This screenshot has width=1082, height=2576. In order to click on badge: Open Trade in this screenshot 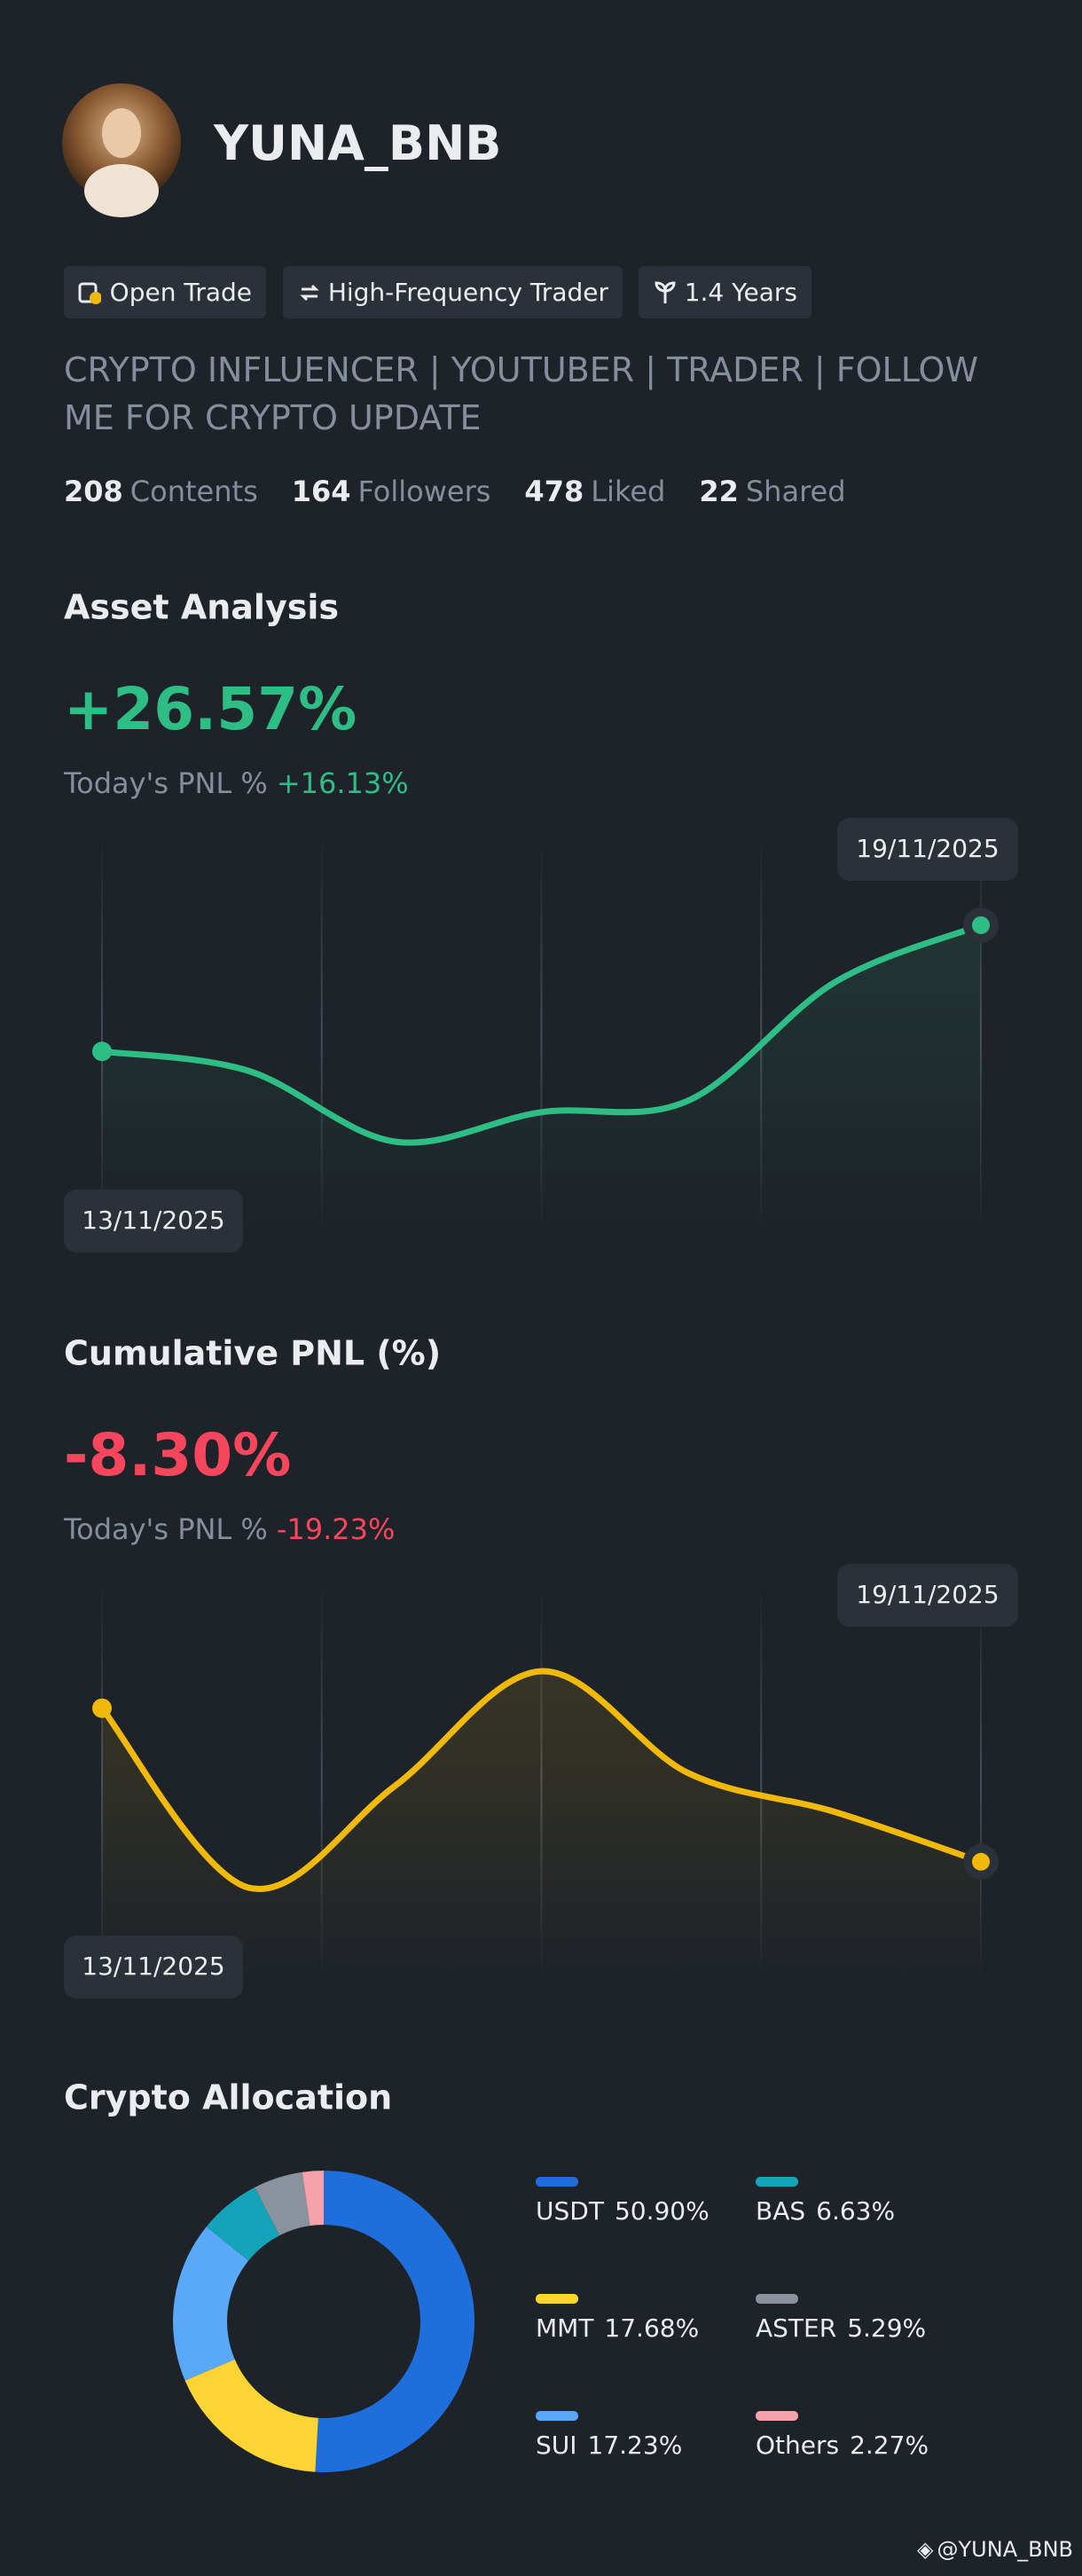, I will do `click(165, 292)`.